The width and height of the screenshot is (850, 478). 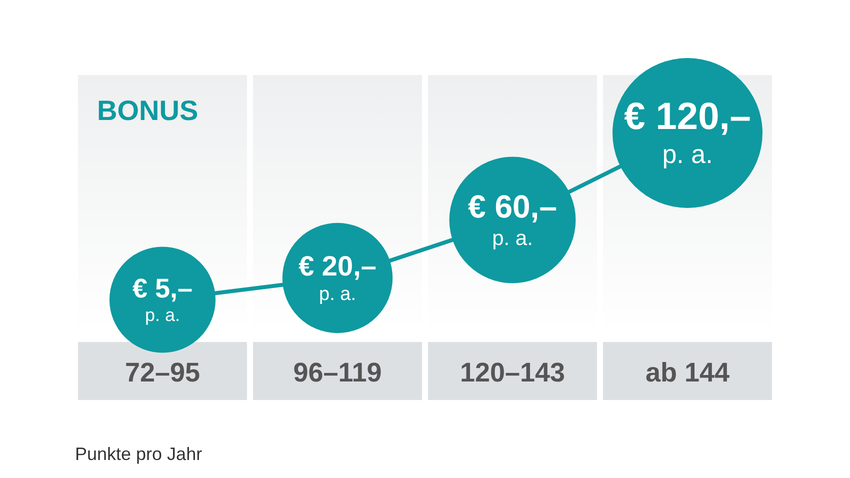 I want to click on x-tick-label: 96–119, so click(x=337, y=373).